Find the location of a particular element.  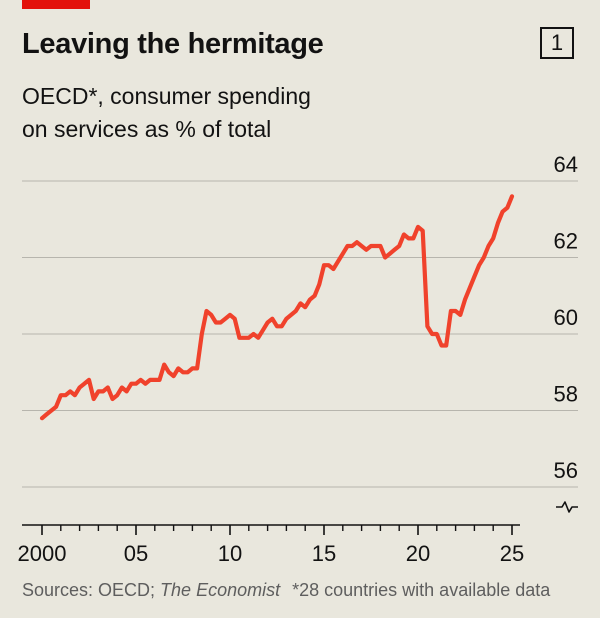

sources-prefix: Sources: OECD; is located at coordinates (91, 590).